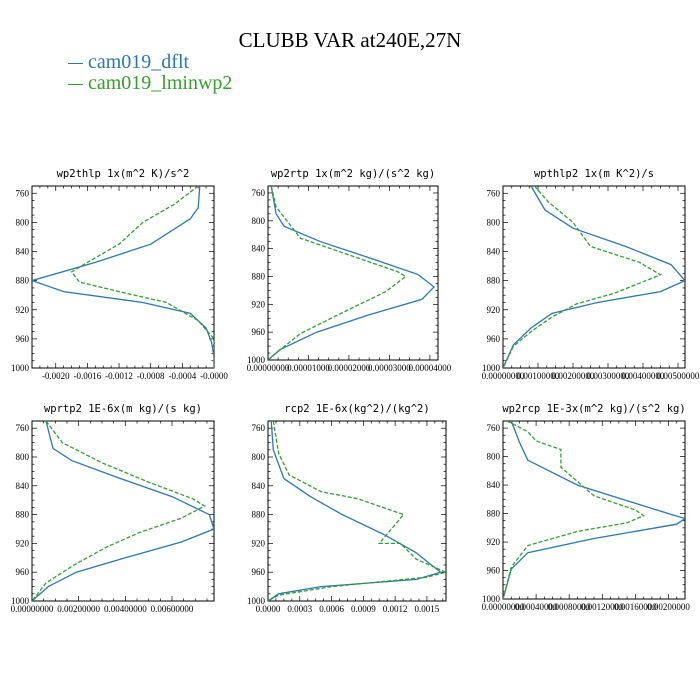 The width and height of the screenshot is (700, 700). Describe the element at coordinates (299, 609) in the screenshot. I see `x-tick-label: 0.0003` at that location.